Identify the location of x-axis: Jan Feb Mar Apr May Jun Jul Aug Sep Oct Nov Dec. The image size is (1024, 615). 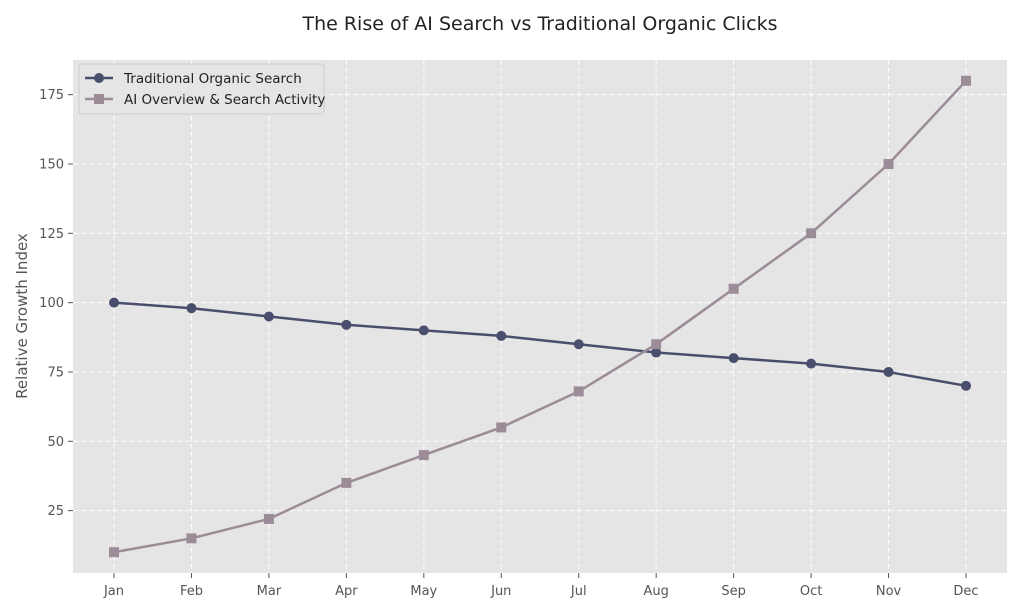
(541, 586).